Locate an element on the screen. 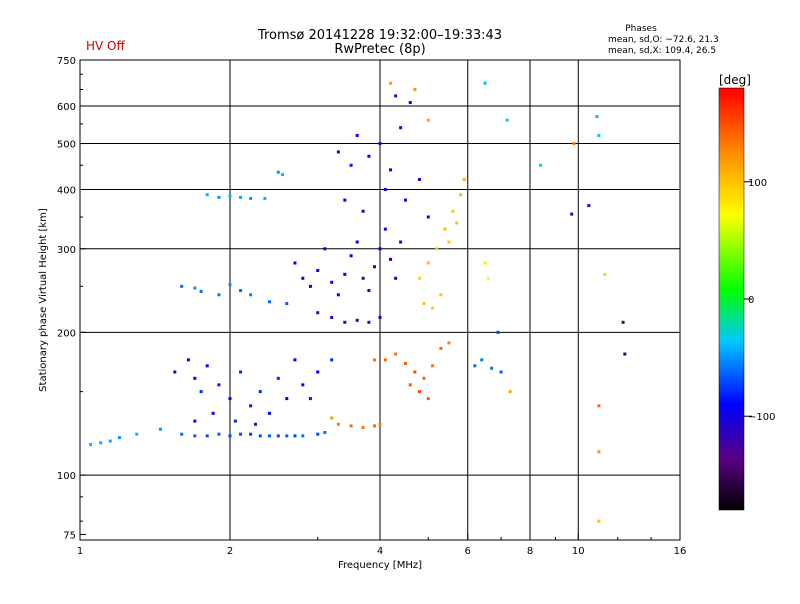 This screenshot has height=604, width=800. y-tick-label: 200 is located at coordinates (66, 333).